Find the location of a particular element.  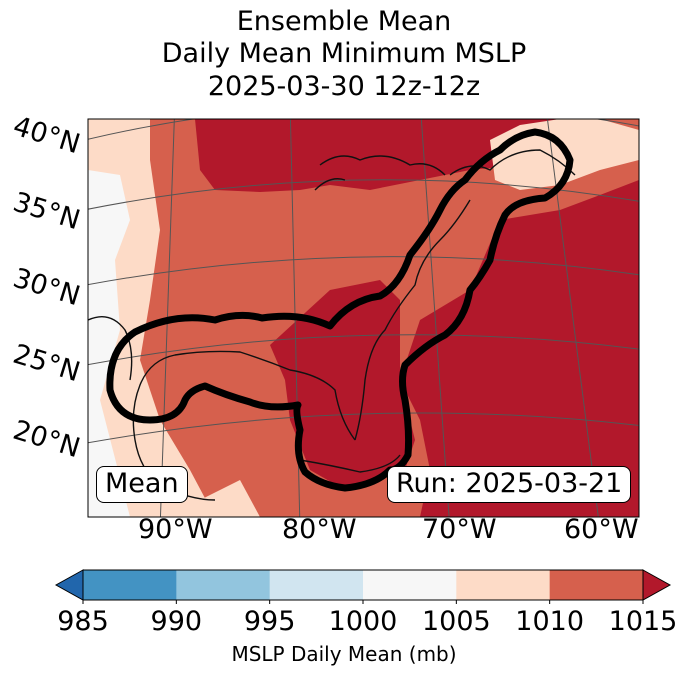

colorbar-tick-label: 1005 is located at coordinates (456, 621).